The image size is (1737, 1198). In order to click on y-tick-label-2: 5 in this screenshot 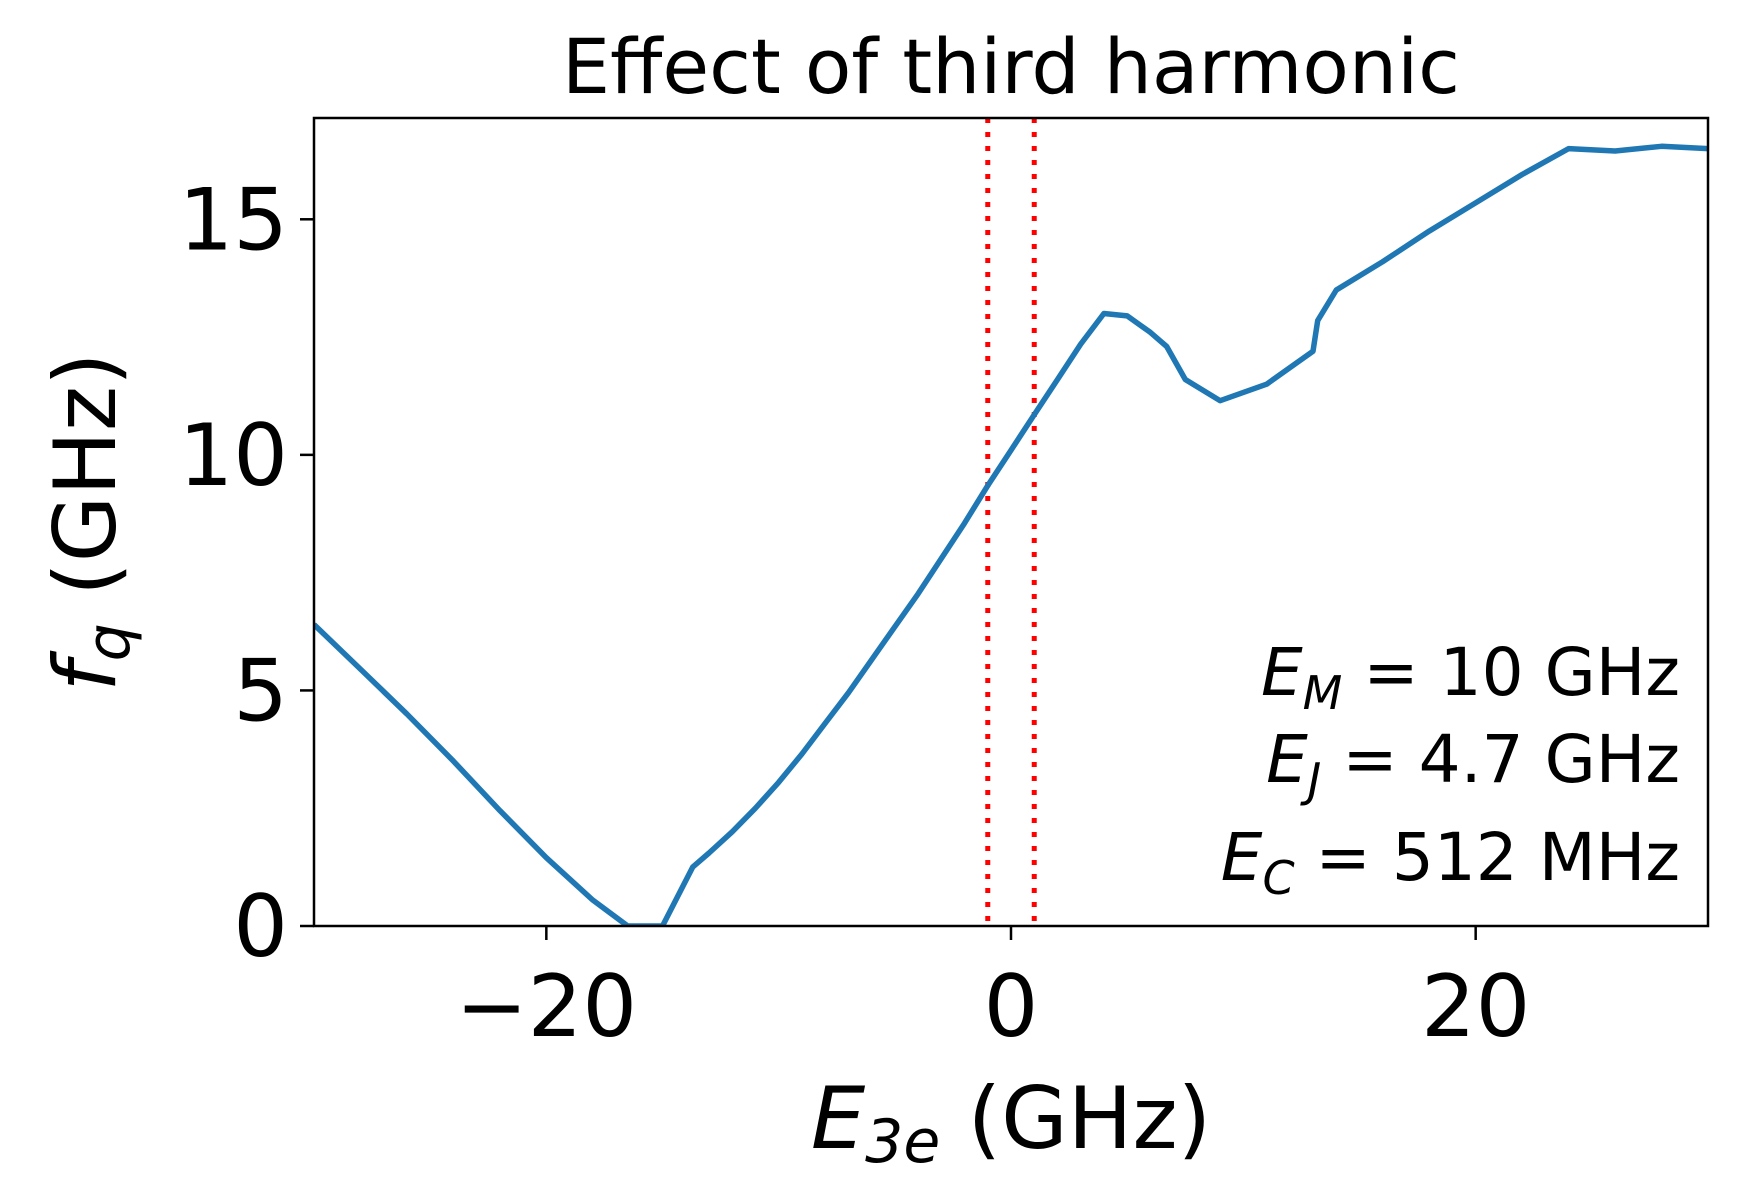, I will do `click(260, 691)`.